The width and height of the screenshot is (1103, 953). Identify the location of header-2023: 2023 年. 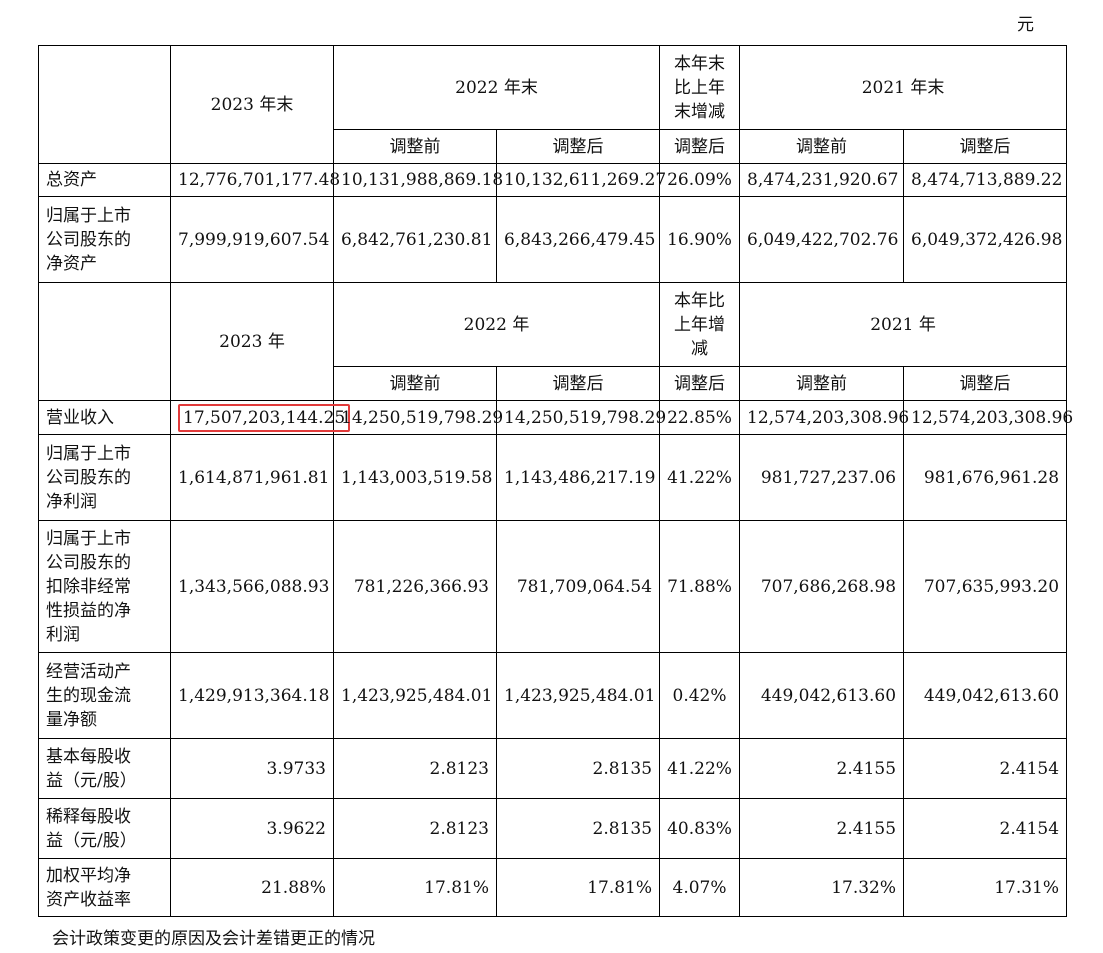
(252, 341).